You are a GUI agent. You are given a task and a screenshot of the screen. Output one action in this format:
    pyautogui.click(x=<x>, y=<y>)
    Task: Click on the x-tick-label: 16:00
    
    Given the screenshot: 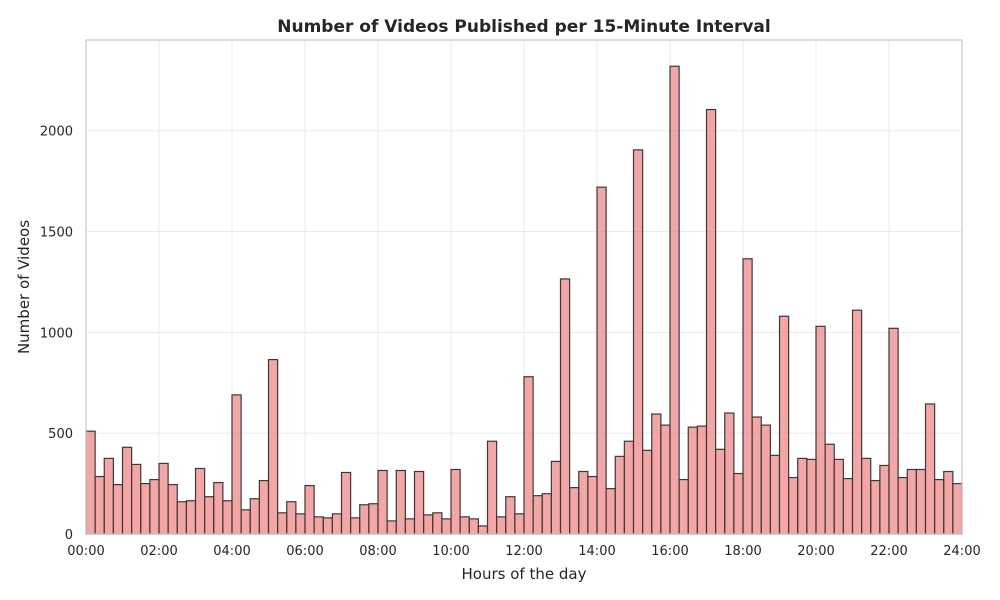 What is the action you would take?
    pyautogui.click(x=669, y=551)
    